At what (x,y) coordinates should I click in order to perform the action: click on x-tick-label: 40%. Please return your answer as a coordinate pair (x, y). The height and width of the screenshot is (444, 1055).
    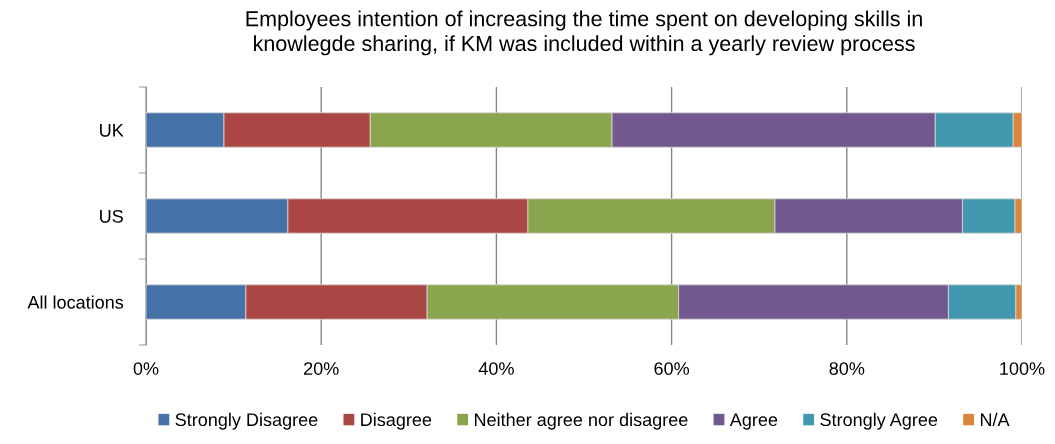
    Looking at the image, I should click on (496, 368).